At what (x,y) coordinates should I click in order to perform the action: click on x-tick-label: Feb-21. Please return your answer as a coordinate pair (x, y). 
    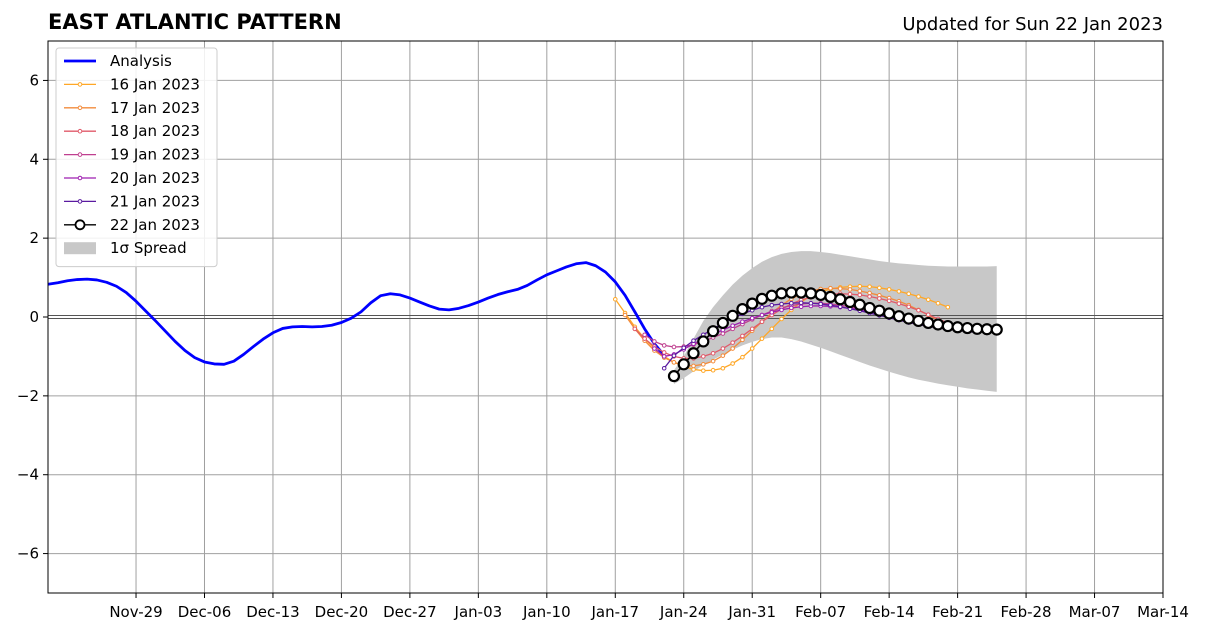
    Looking at the image, I should click on (957, 612).